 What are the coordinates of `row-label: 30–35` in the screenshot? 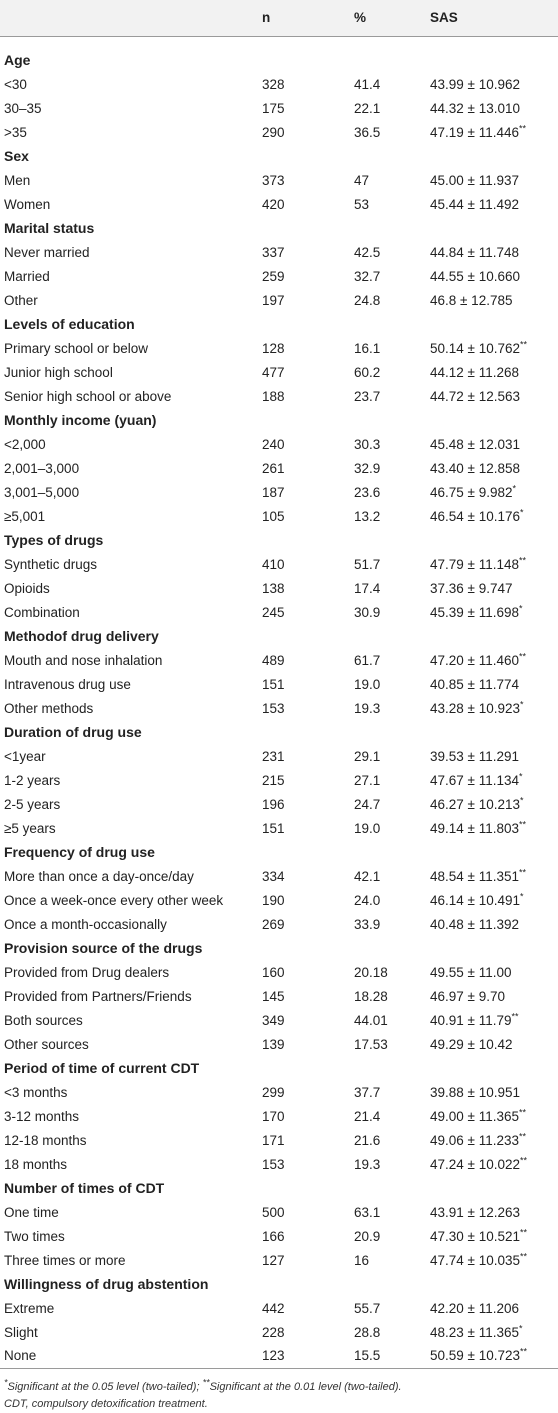 It's located at (23, 108).